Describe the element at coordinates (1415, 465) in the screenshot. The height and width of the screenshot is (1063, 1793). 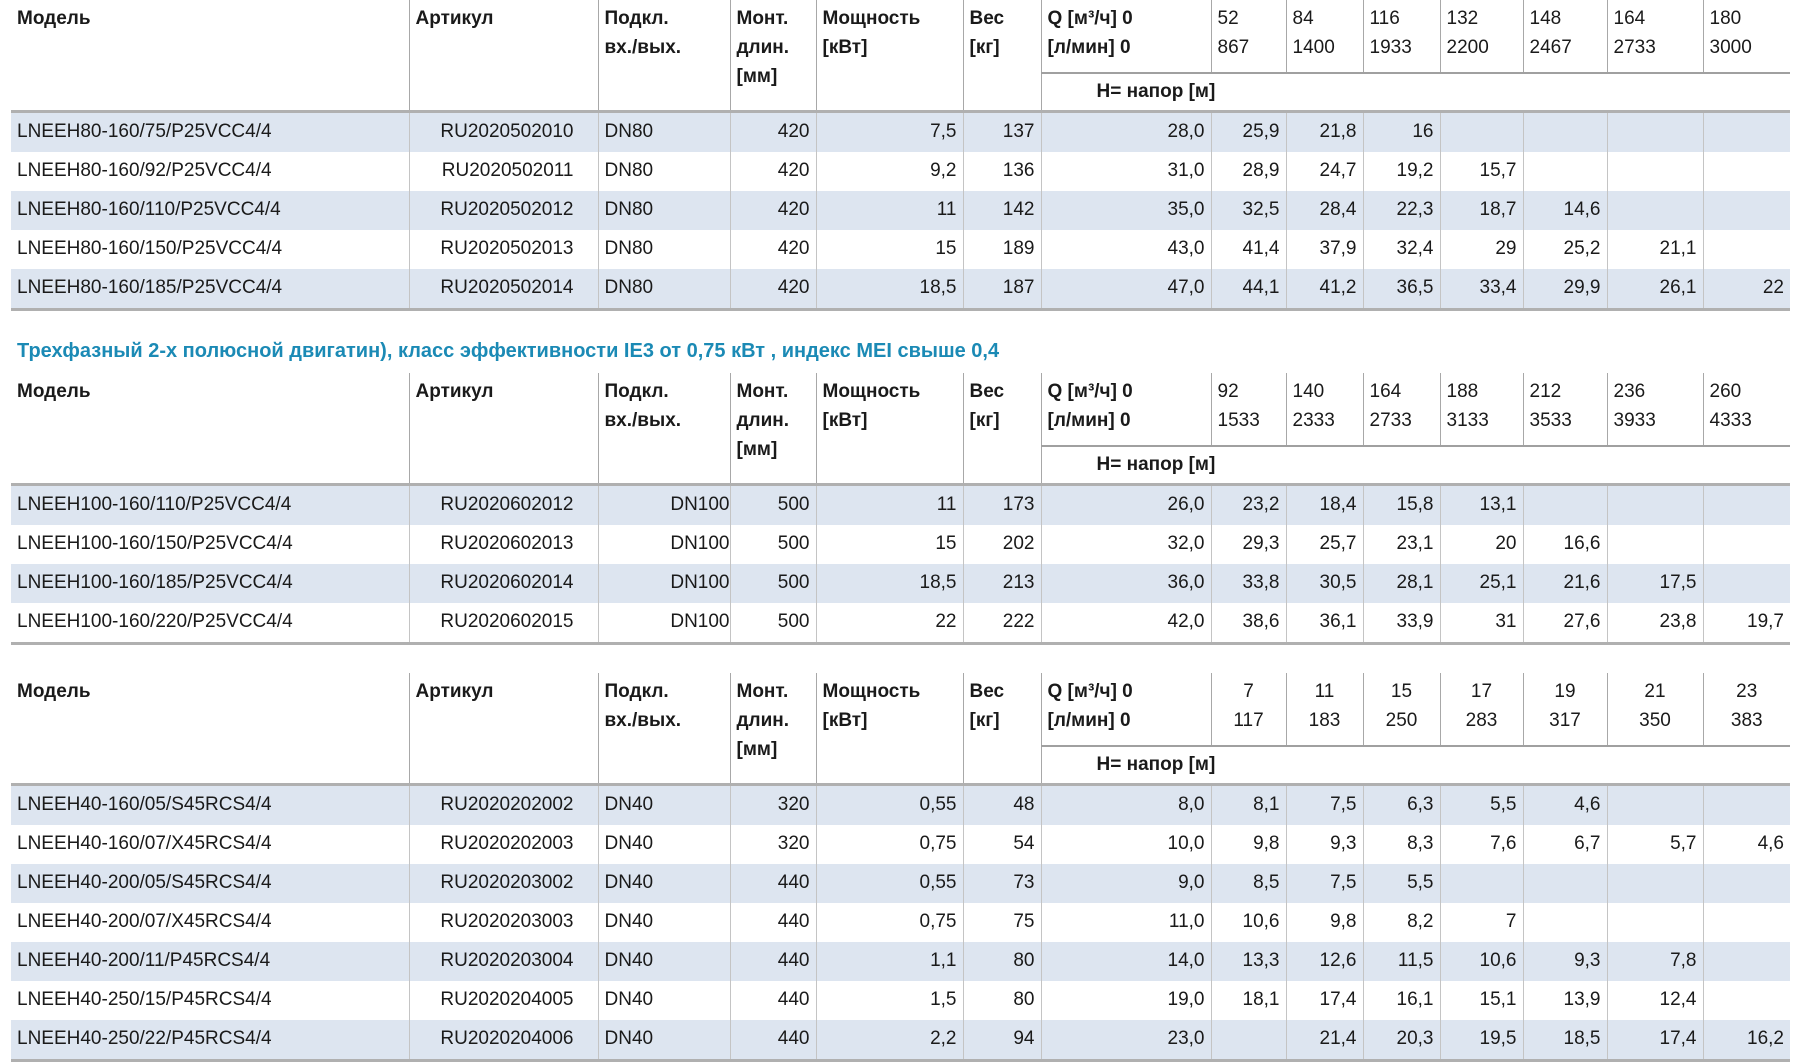
I see `head-label: H= напор [м]` at that location.